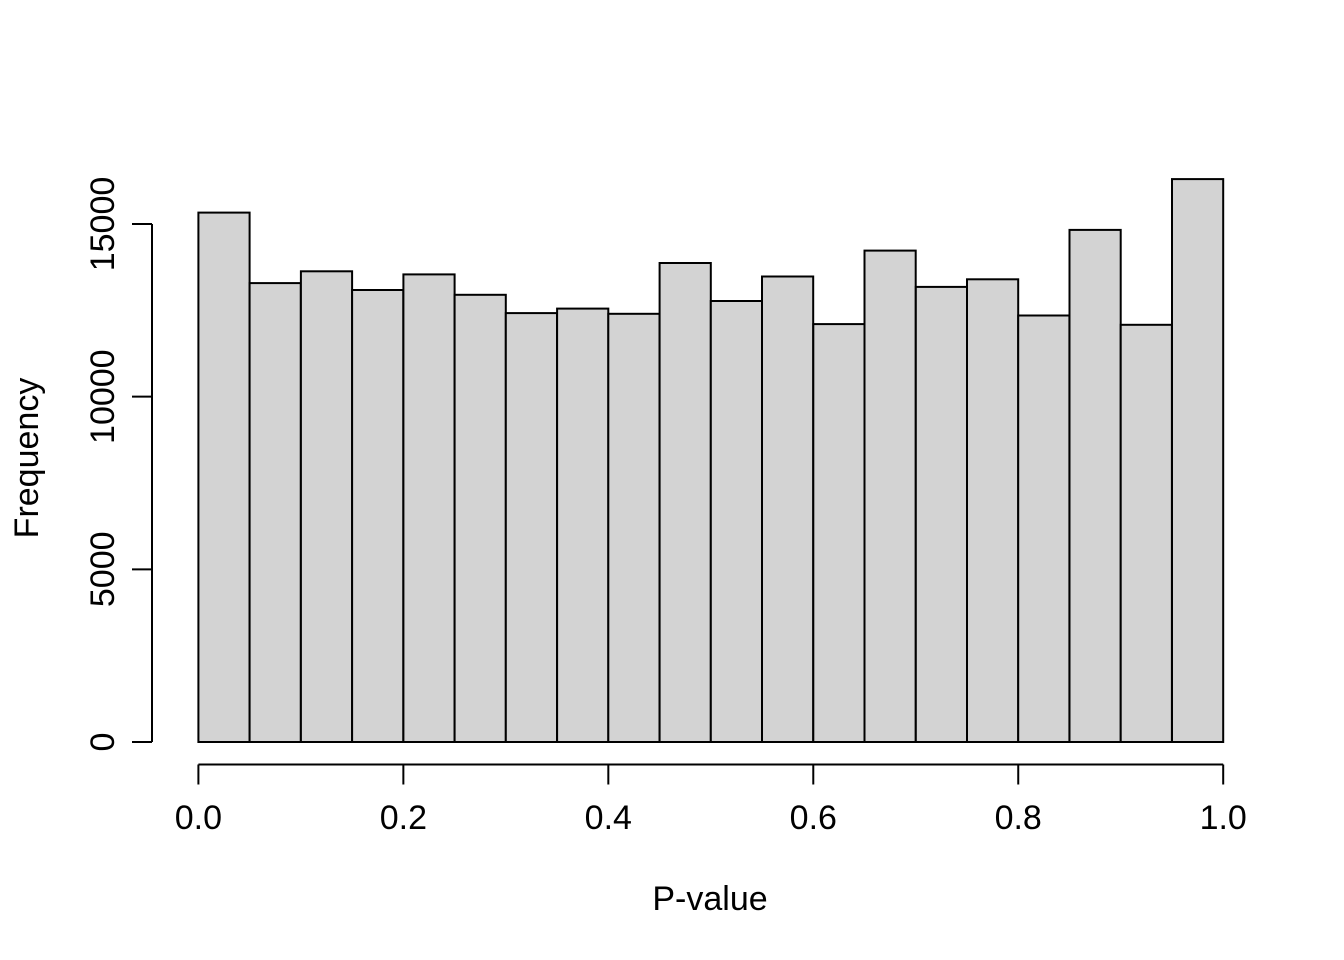 The image size is (1344, 960). I want to click on x-tick-label: 0.6, so click(813, 818).